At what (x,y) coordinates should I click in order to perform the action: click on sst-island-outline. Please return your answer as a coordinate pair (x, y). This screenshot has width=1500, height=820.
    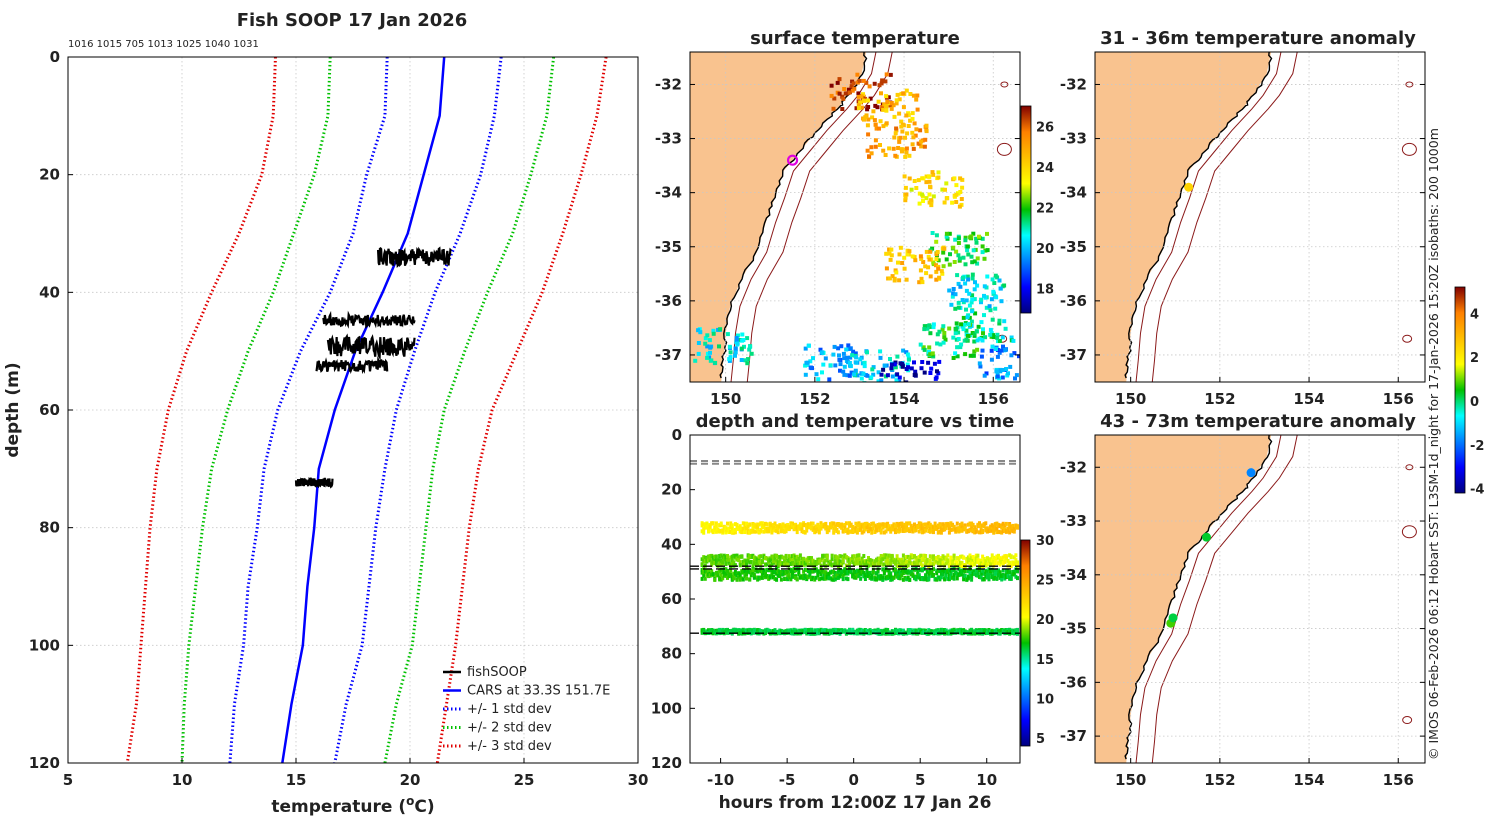
    Looking at the image, I should click on (1004, 149).